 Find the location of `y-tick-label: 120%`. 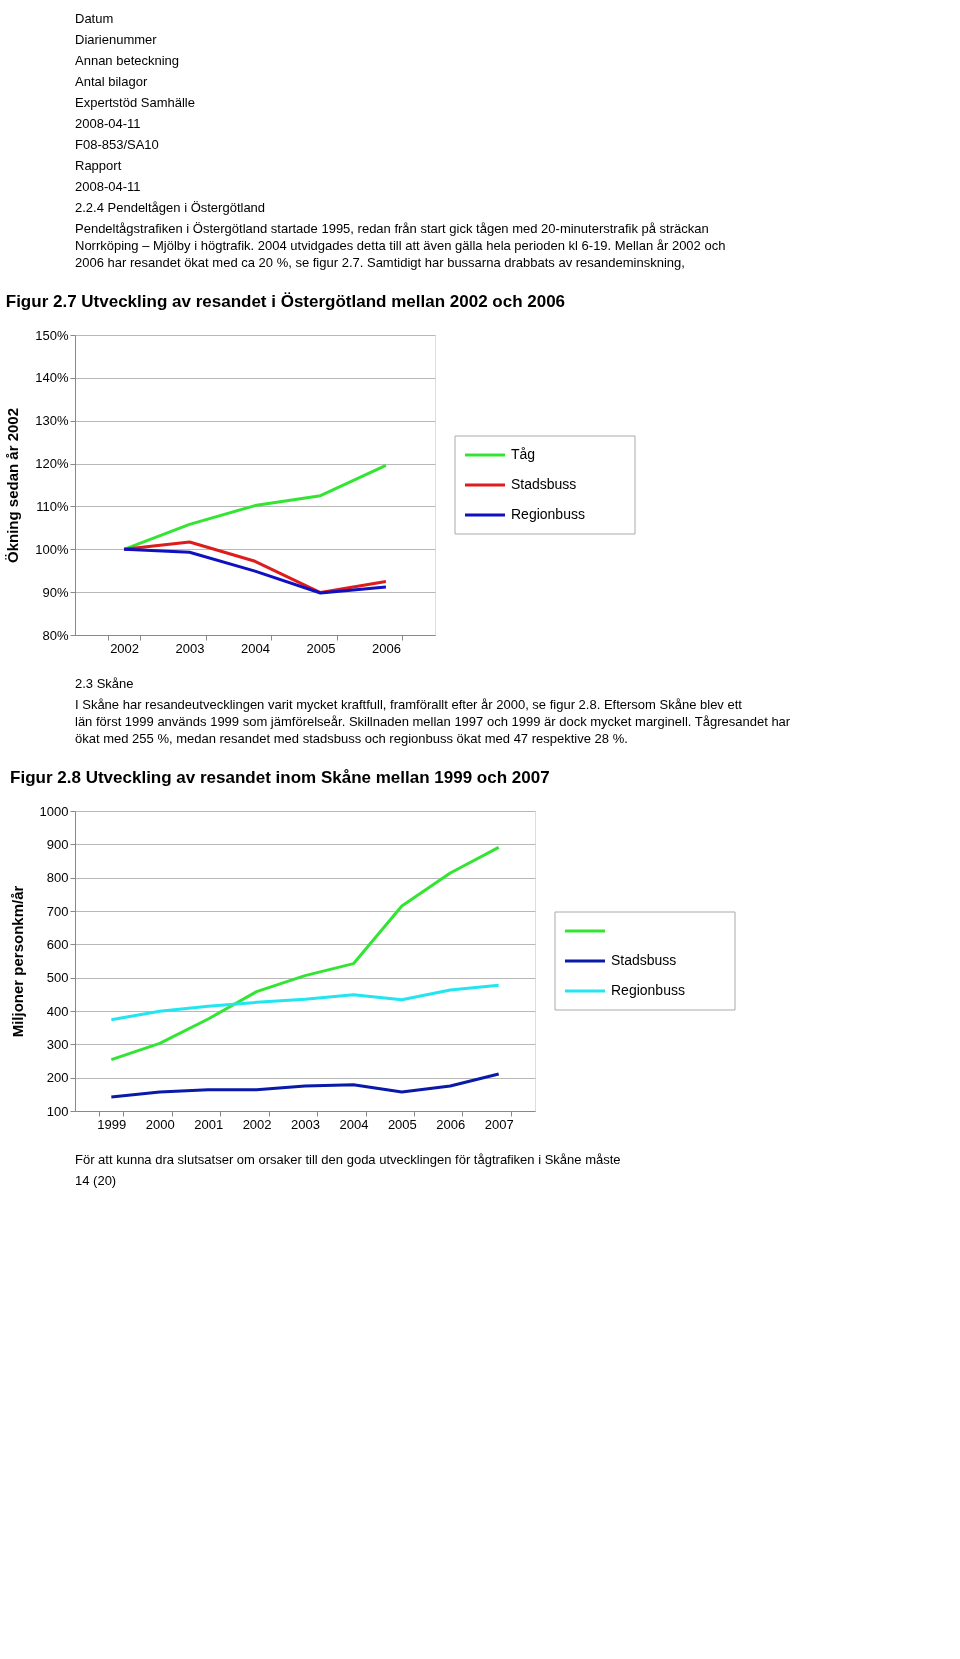

y-tick-label: 120% is located at coordinates (52, 464).